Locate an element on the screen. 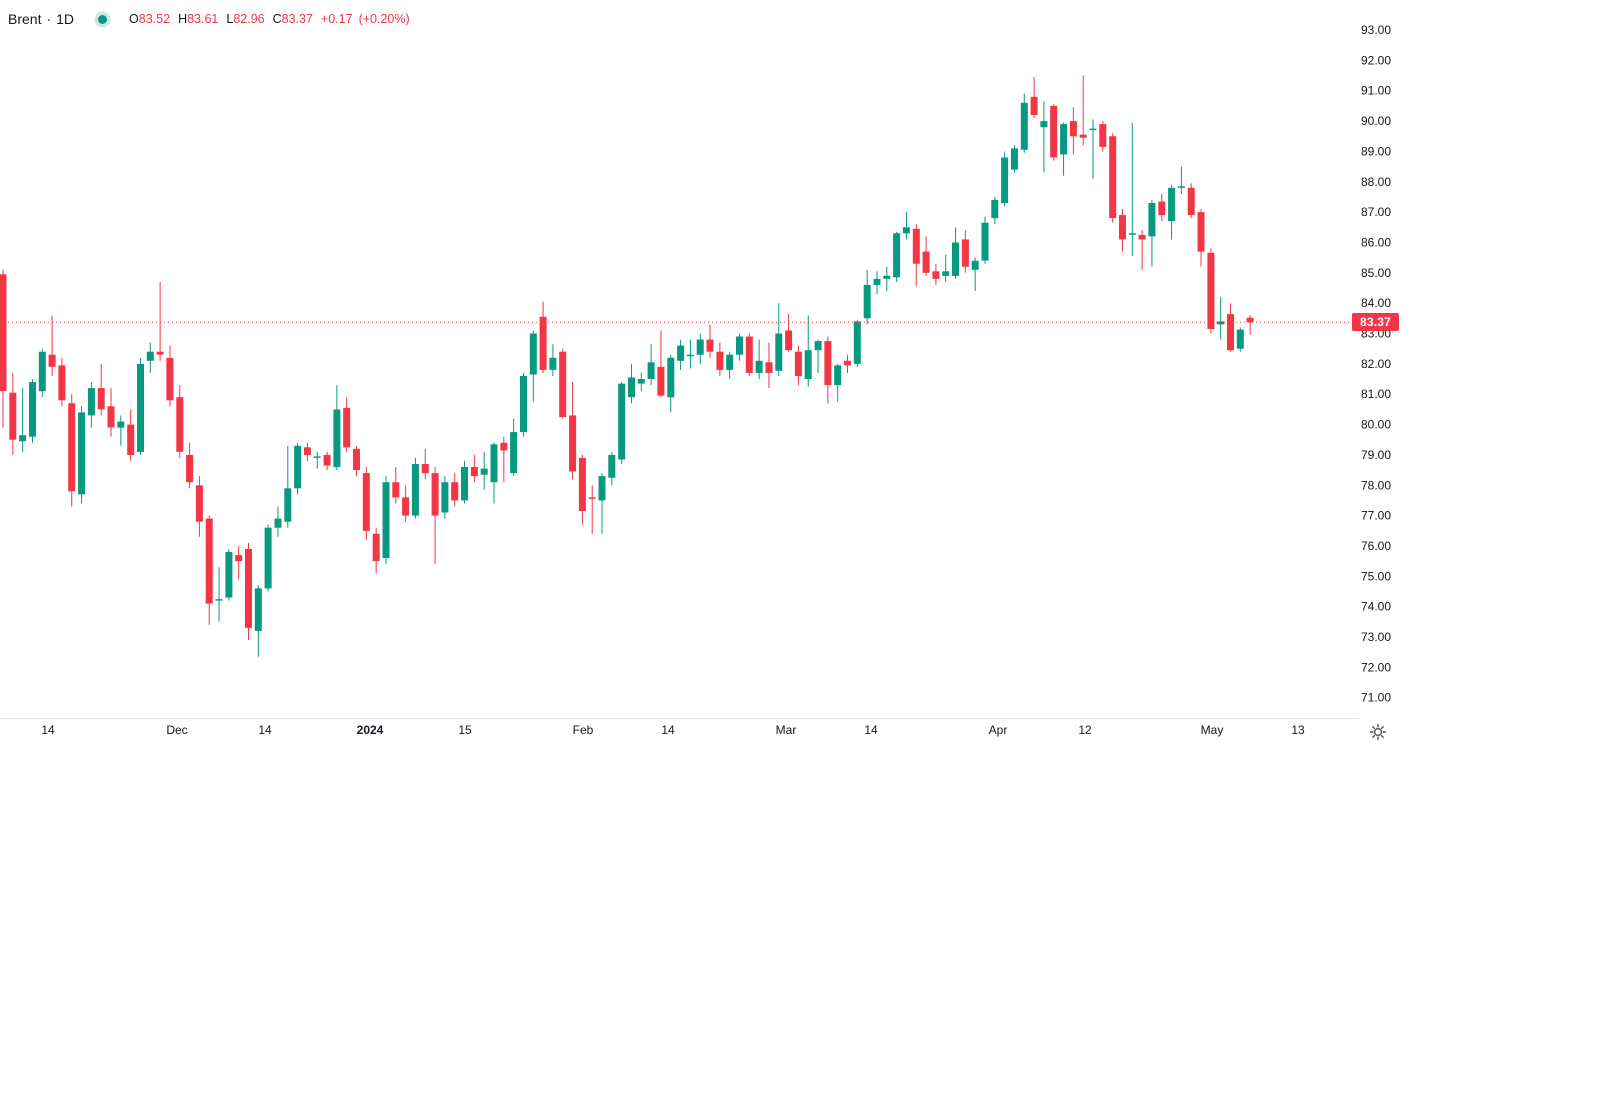 Image resolution: width=1611 pixels, height=1100 pixels. time-axis: 14 Dec 14 2024 15 Feb 14 Mar 14 Apr 12 May 13 is located at coordinates (700, 733).